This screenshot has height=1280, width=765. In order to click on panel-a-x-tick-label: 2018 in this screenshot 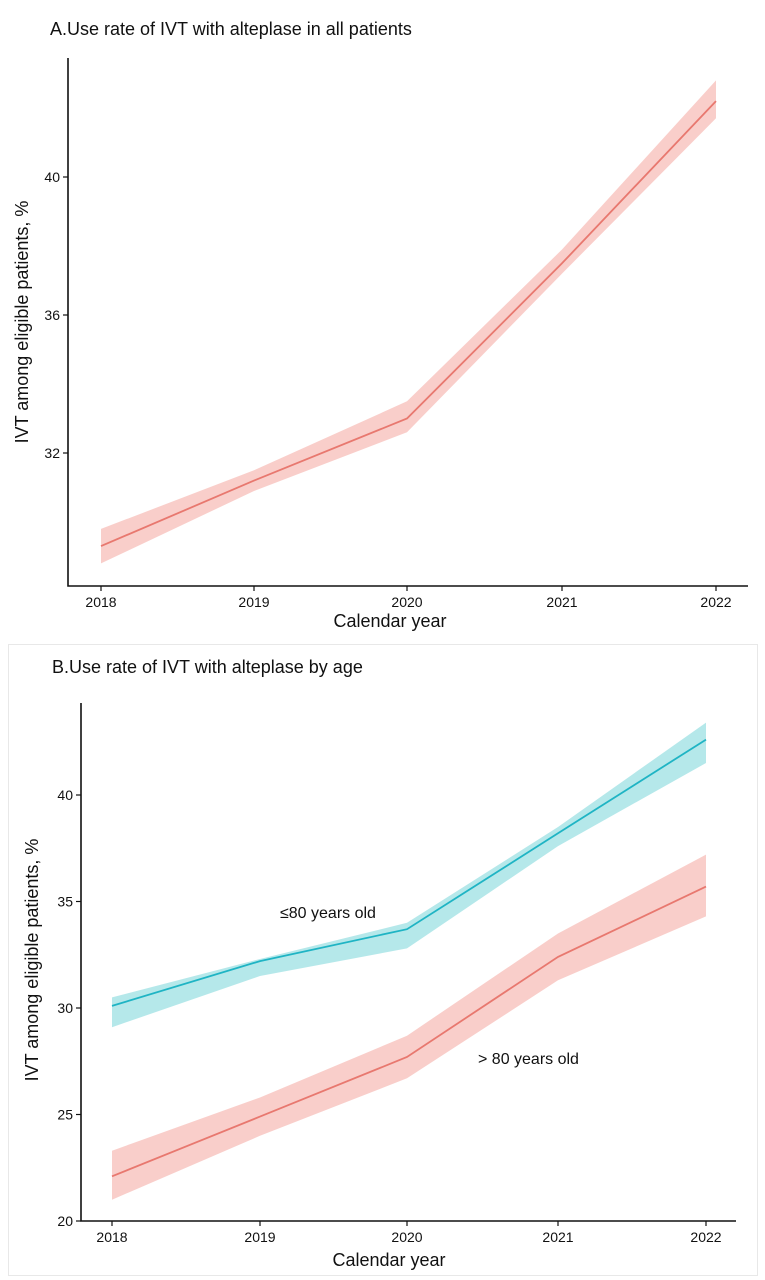, I will do `click(100, 602)`.